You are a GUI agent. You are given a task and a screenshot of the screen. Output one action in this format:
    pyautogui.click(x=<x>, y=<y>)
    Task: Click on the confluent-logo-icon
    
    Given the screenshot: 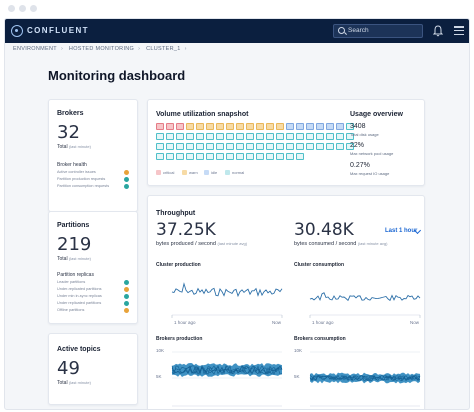 What is the action you would take?
    pyautogui.click(x=17, y=31)
    